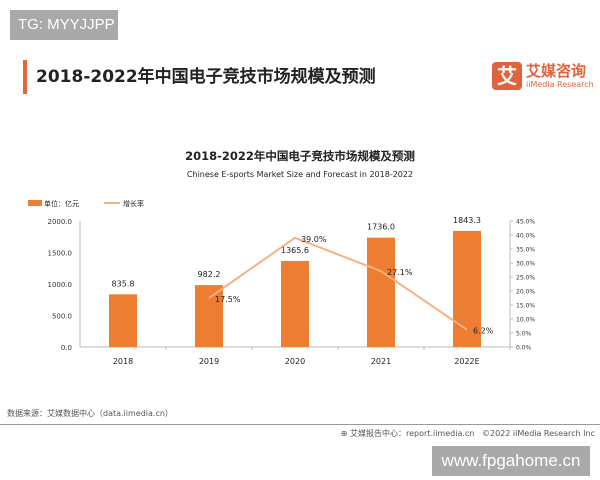  What do you see at coordinates (511, 461) in the screenshot?
I see `watermark-bottom: www.fpgahome.cn` at bounding box center [511, 461].